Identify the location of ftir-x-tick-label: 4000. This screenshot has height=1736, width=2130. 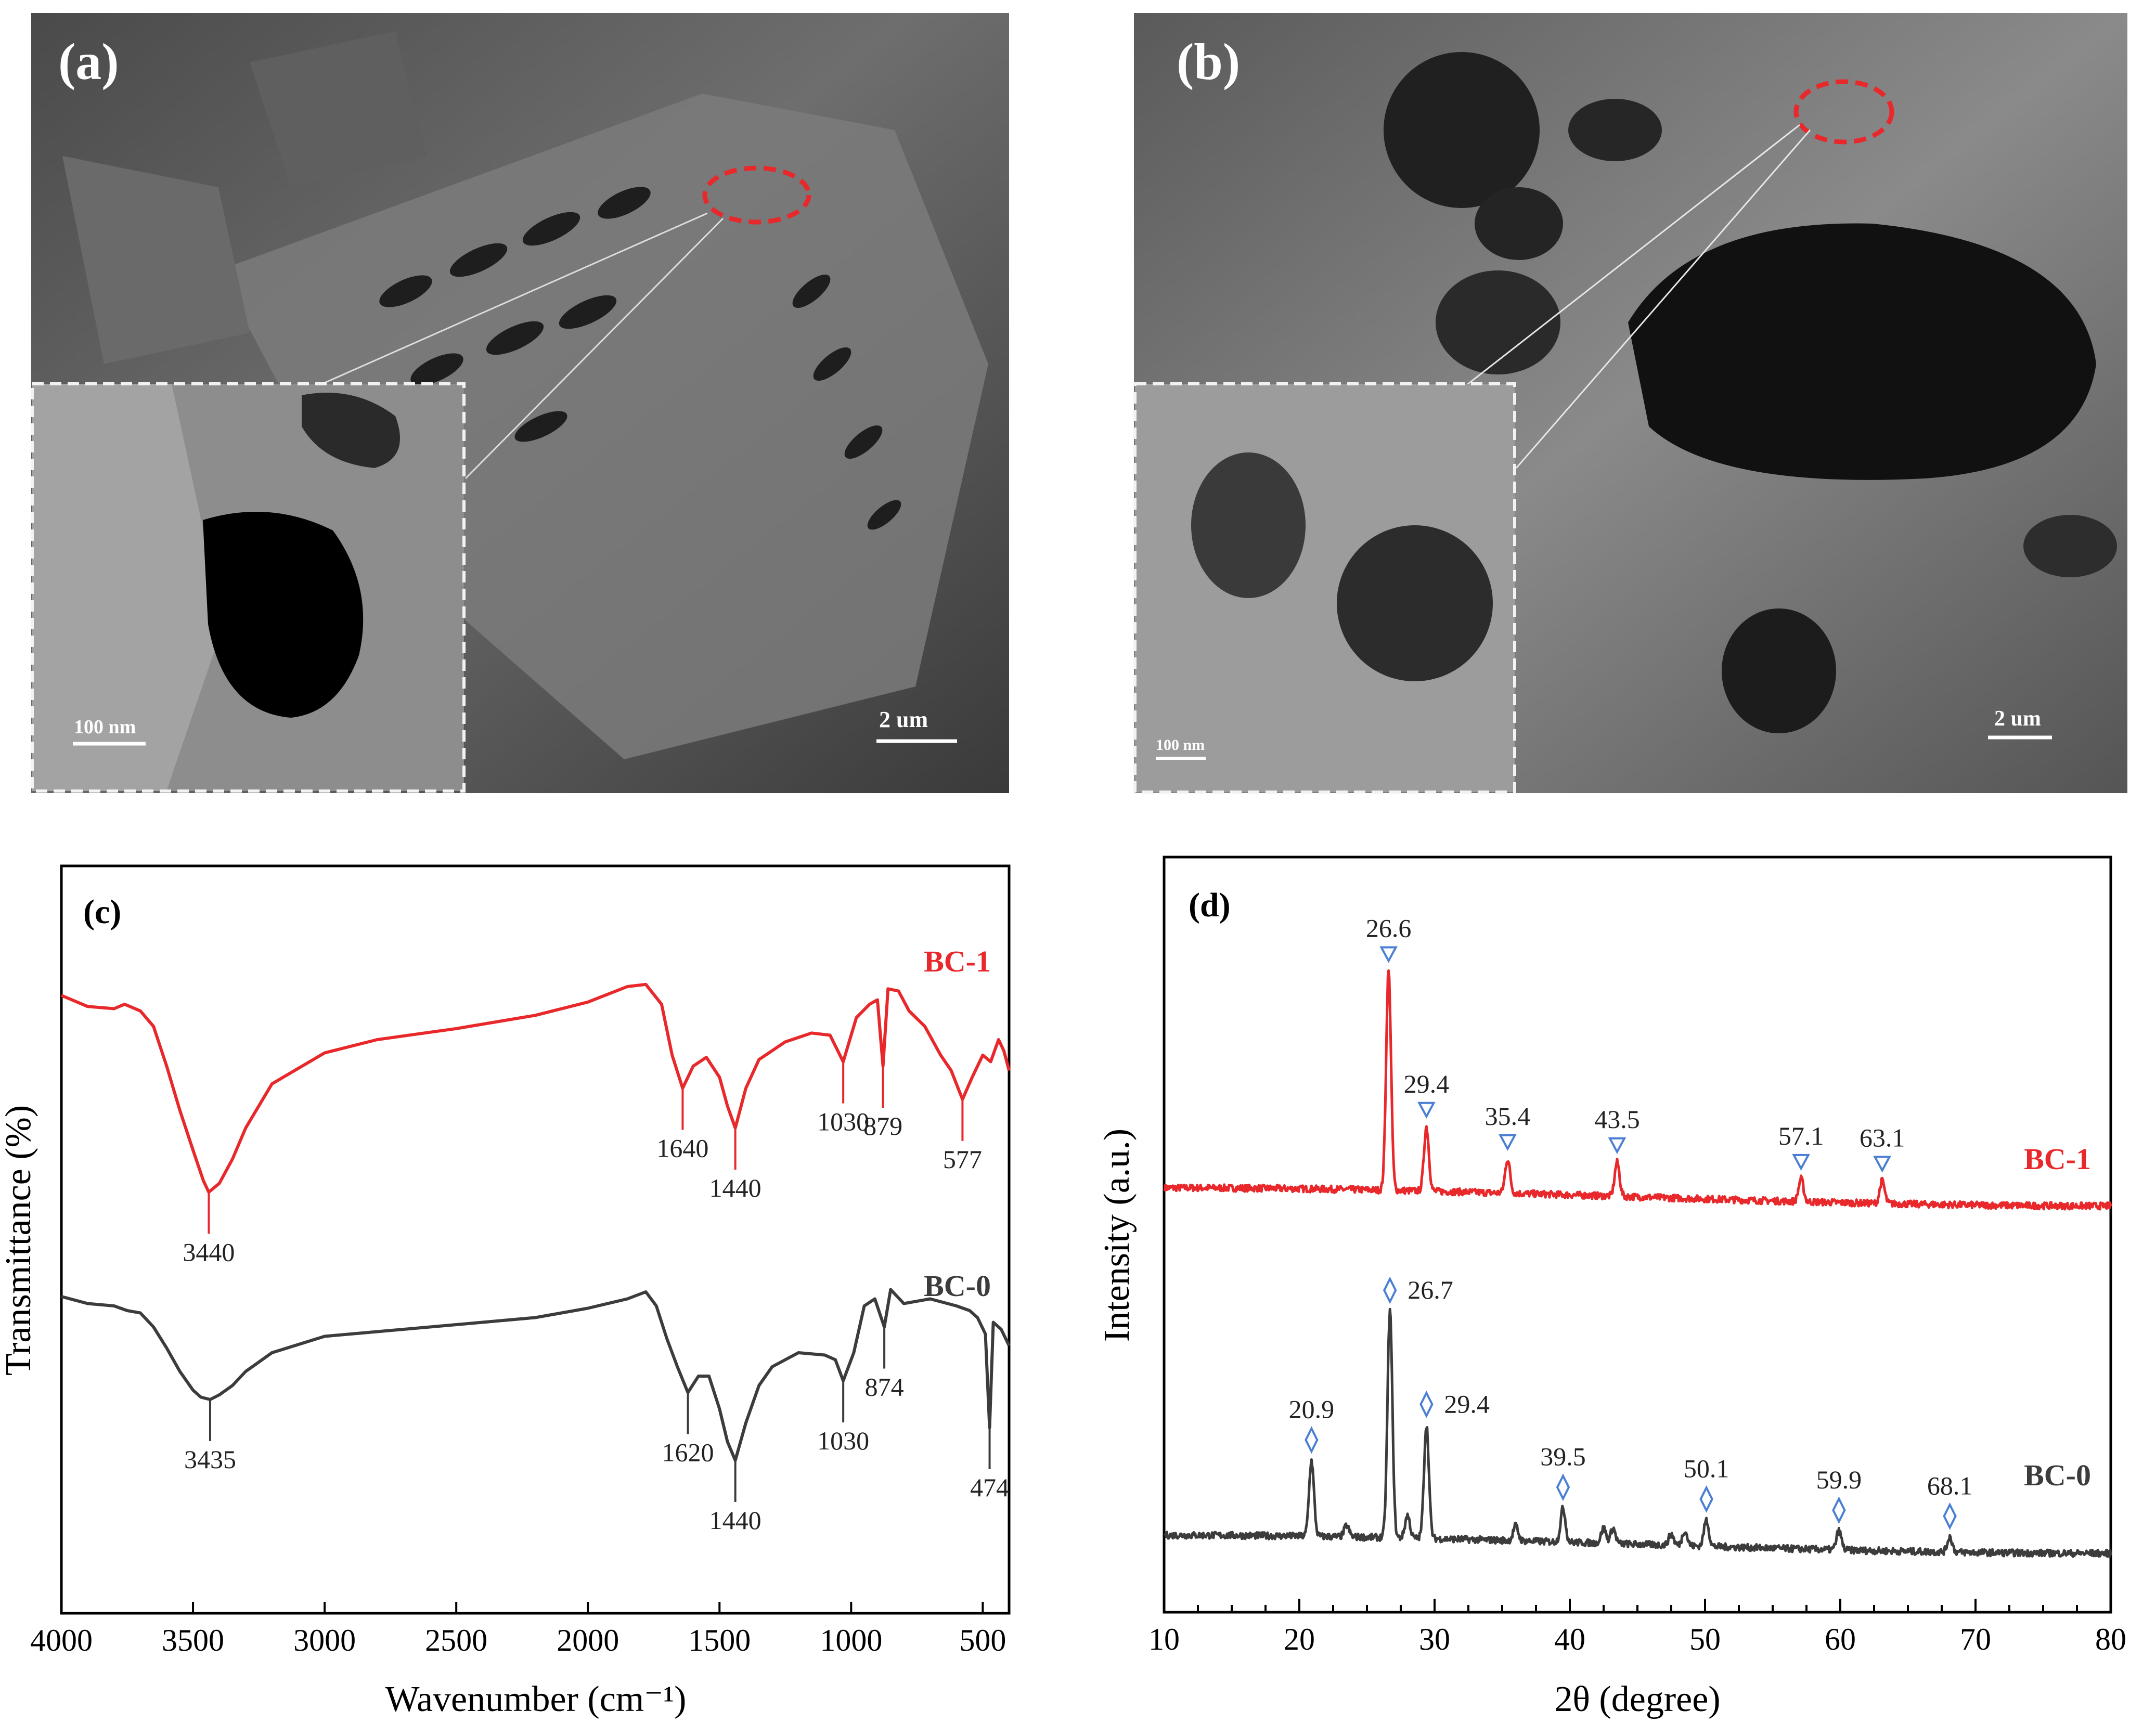
(62, 1640).